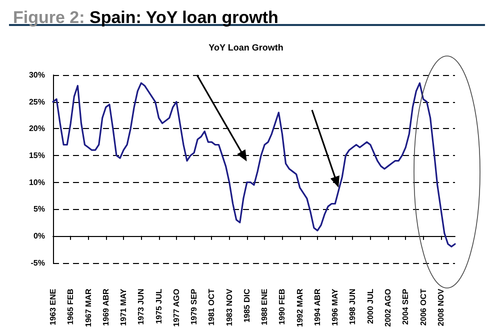 The height and width of the screenshot is (330, 492). What do you see at coordinates (37, 263) in the screenshot?
I see `y-tick-label: -5%` at bounding box center [37, 263].